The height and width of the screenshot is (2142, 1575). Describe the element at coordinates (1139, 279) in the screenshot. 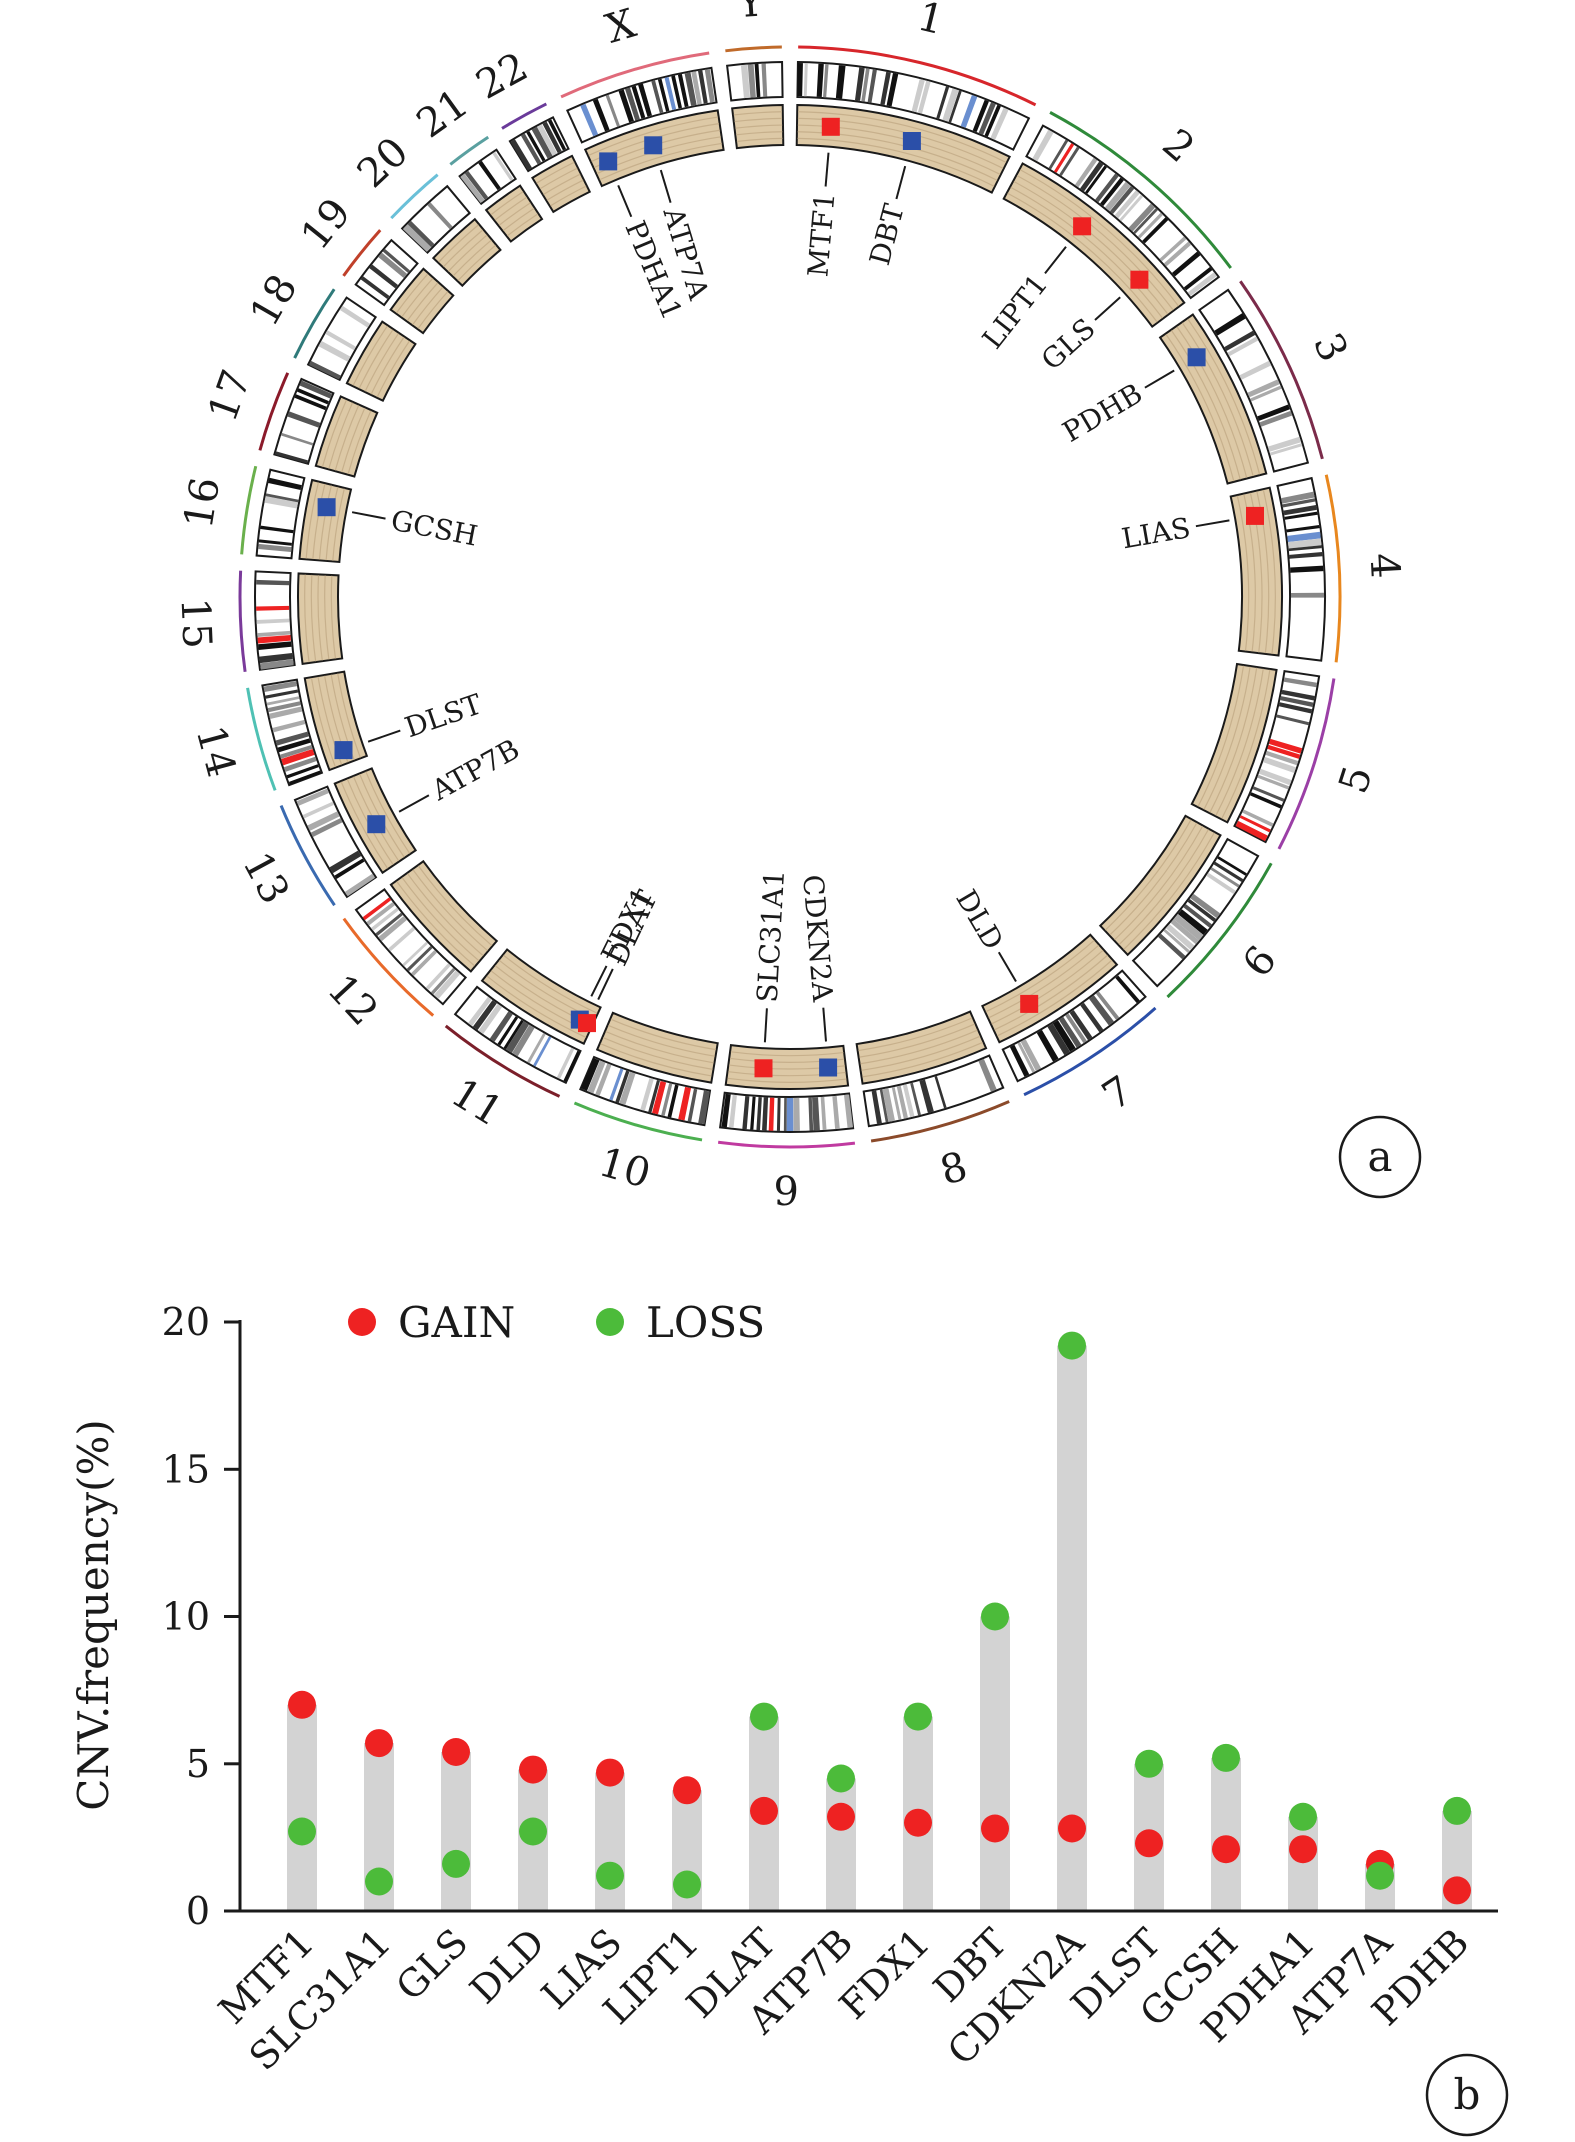

I see `gene-marker-GLS` at that location.